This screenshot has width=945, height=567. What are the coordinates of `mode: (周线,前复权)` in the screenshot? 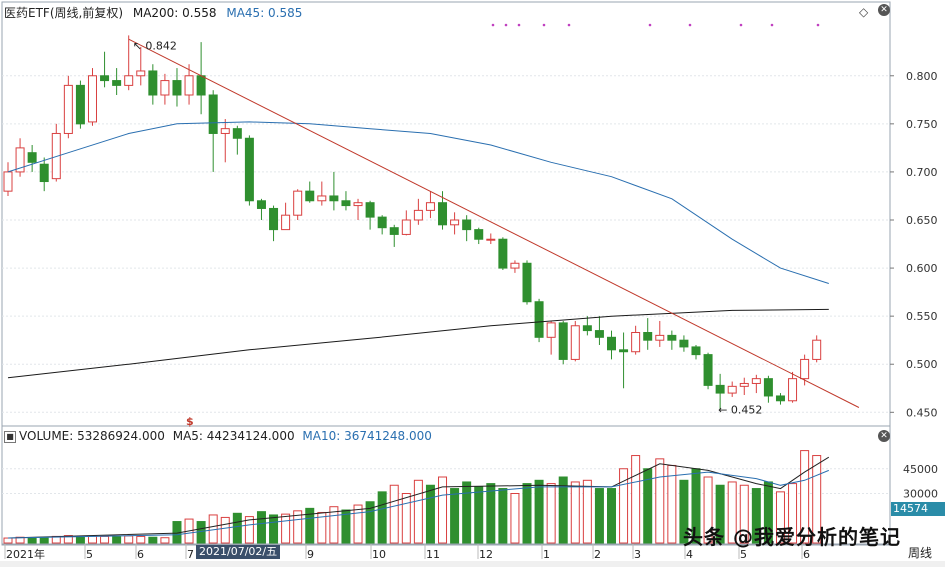 It's located at (86, 13).